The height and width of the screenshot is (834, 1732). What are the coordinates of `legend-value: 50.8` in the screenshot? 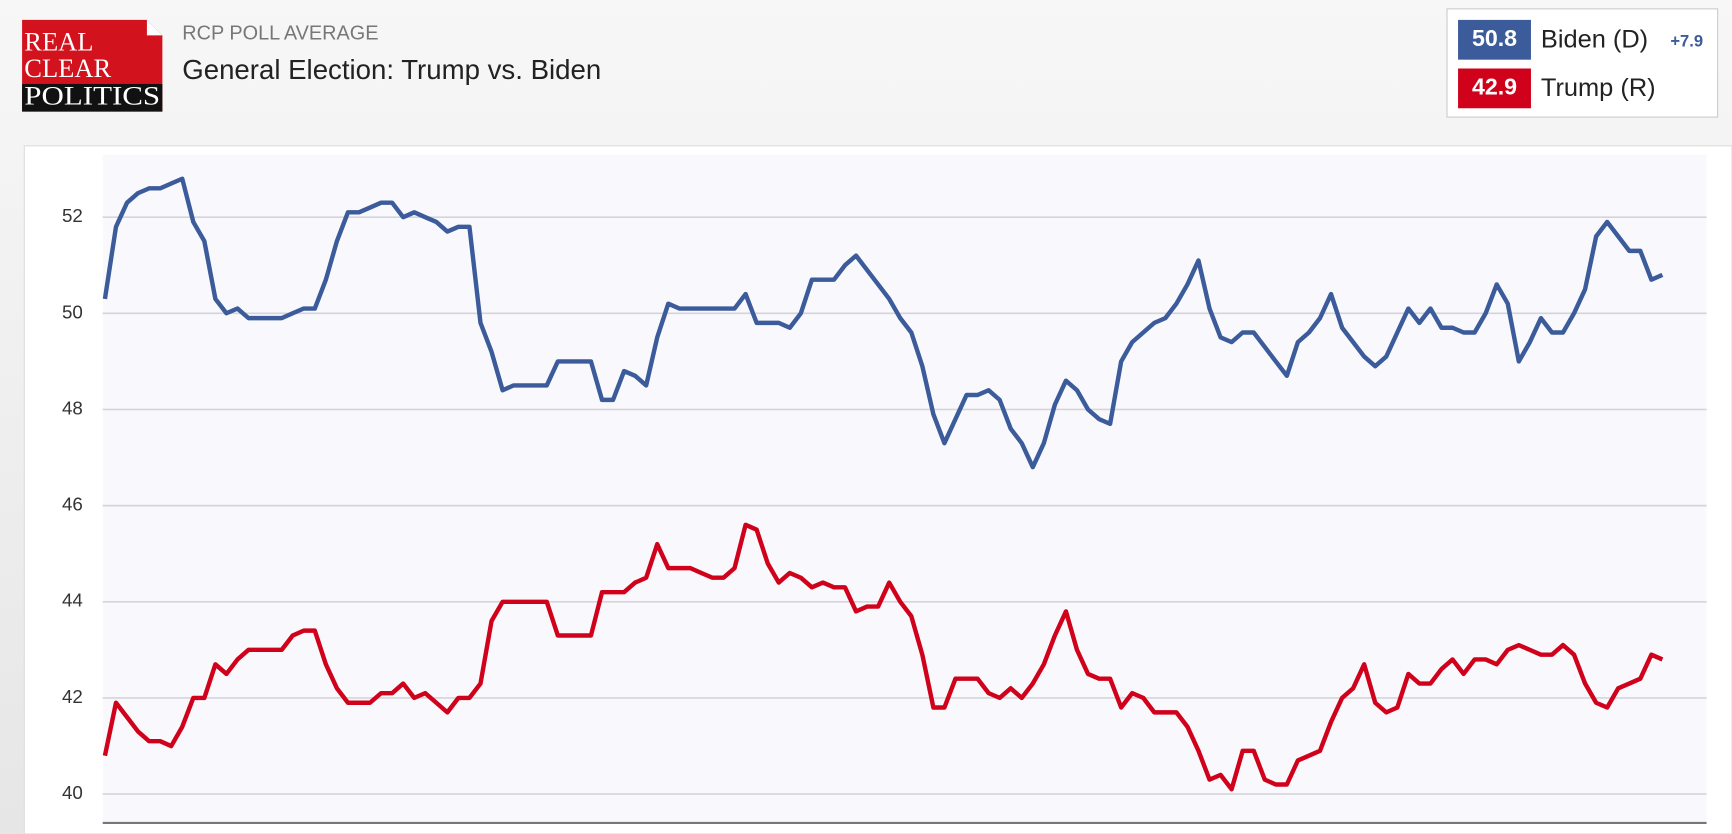 It's located at (1494, 38).